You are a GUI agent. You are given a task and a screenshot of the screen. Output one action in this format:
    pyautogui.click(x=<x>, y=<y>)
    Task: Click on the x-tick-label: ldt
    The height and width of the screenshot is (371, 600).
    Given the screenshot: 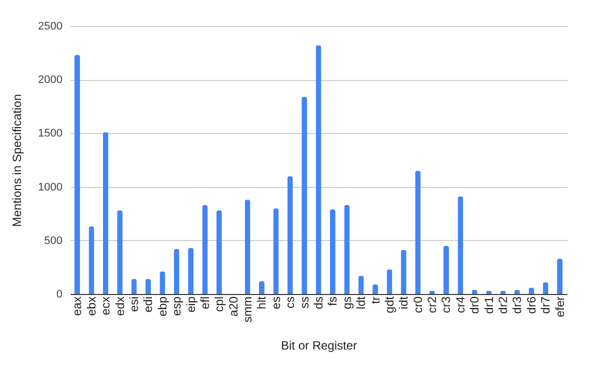 What is the action you would take?
    pyautogui.click(x=361, y=303)
    